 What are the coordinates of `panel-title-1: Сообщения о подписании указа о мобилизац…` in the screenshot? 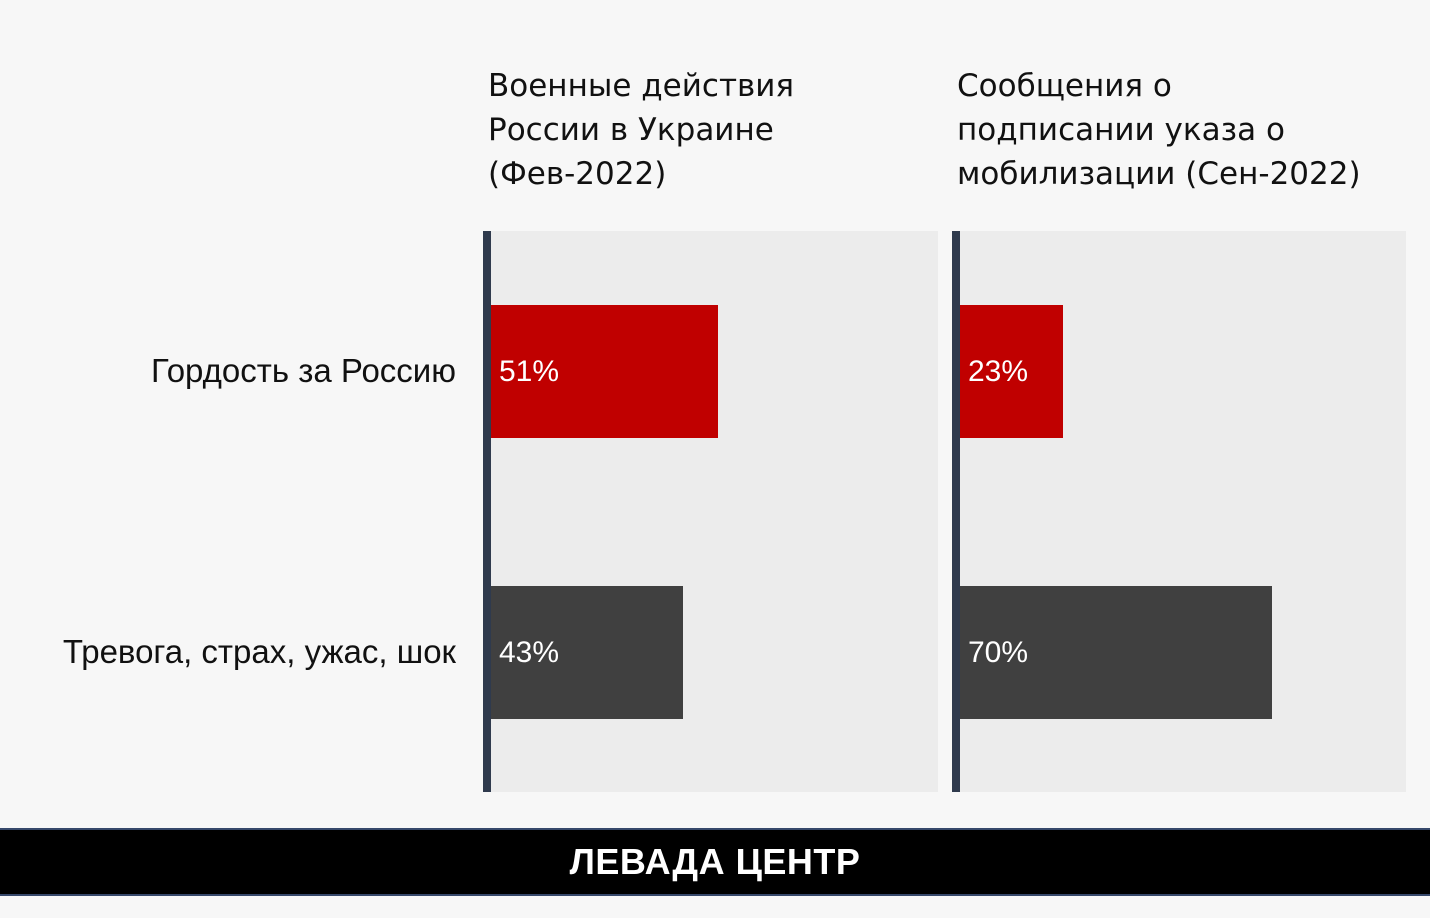 It's located at (1159, 130).